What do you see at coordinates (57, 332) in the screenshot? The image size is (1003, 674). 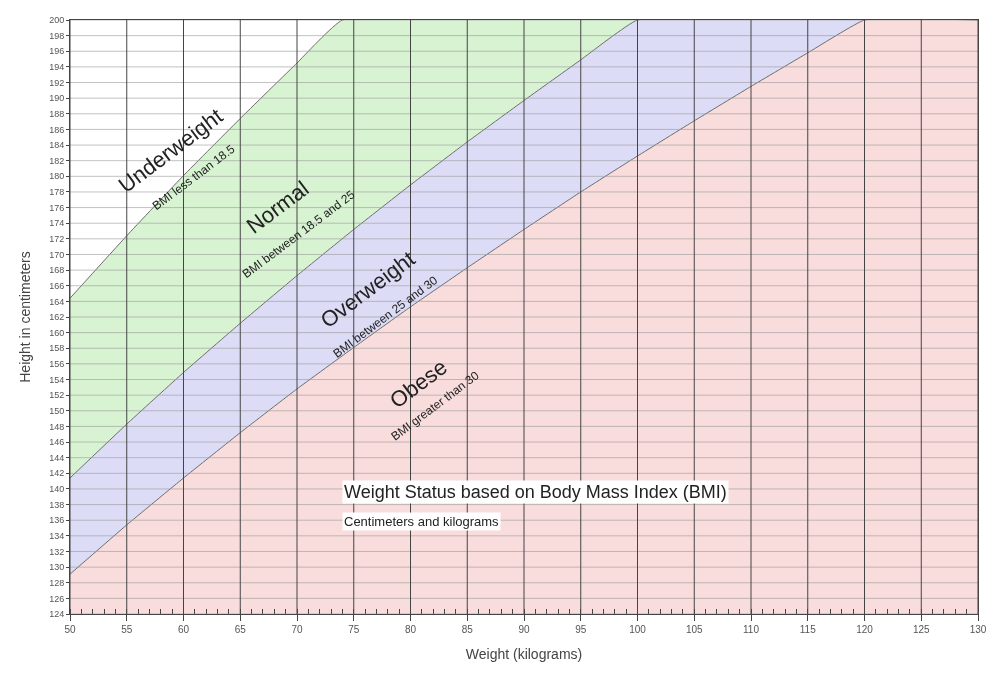 I see `y-tick-label: 160` at bounding box center [57, 332].